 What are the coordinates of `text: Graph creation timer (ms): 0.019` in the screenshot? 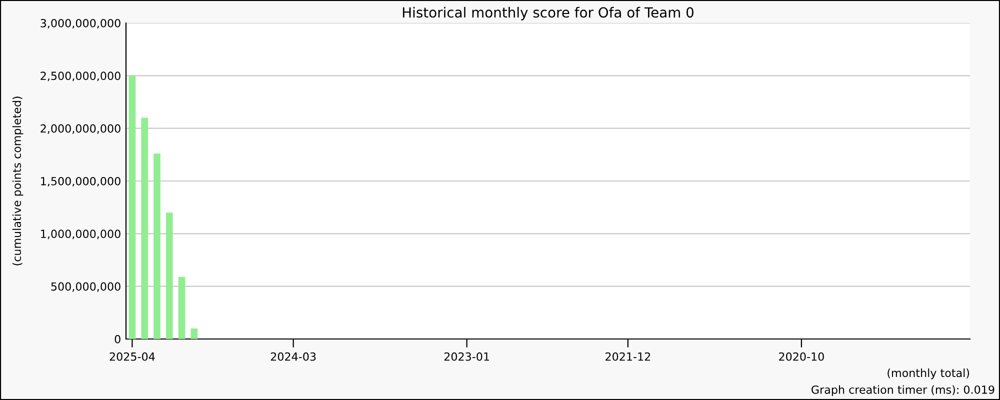 It's located at (903, 390).